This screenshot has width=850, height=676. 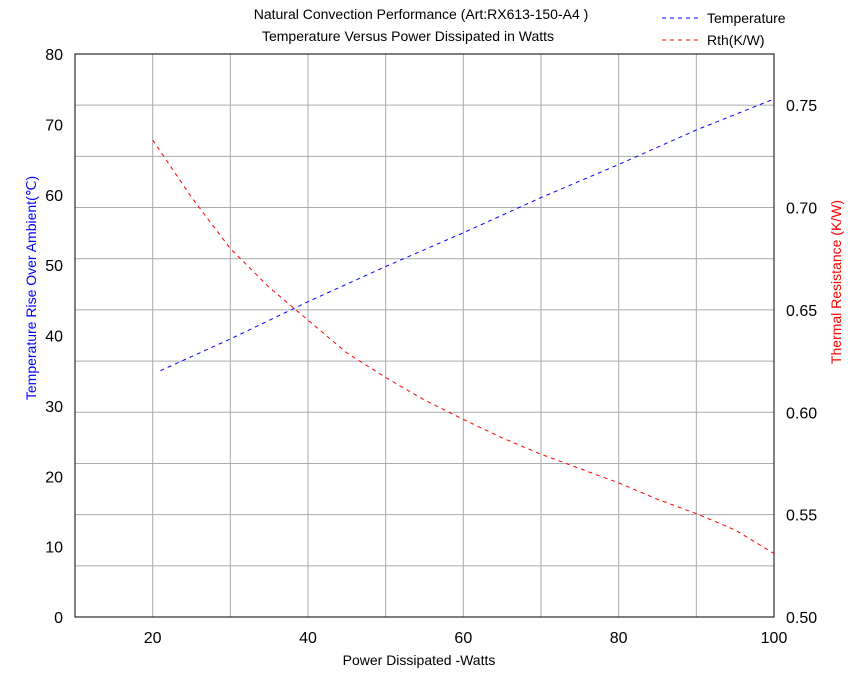 I want to click on right-axis-label: Thermal Resistance (K/W), so click(x=836, y=282).